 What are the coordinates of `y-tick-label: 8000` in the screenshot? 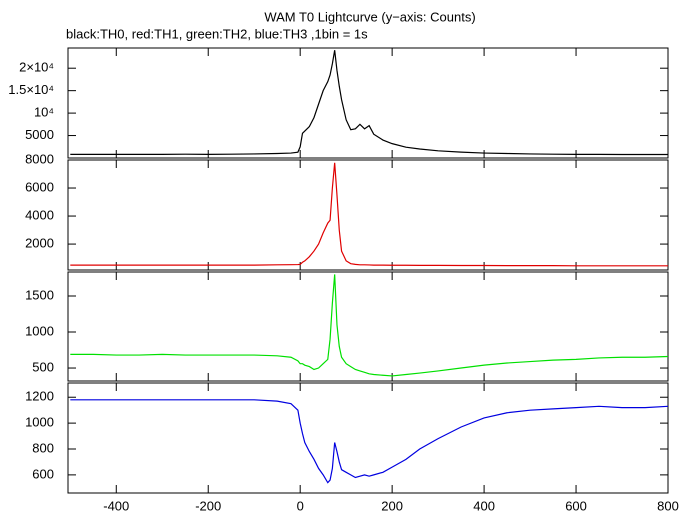 It's located at (39, 158).